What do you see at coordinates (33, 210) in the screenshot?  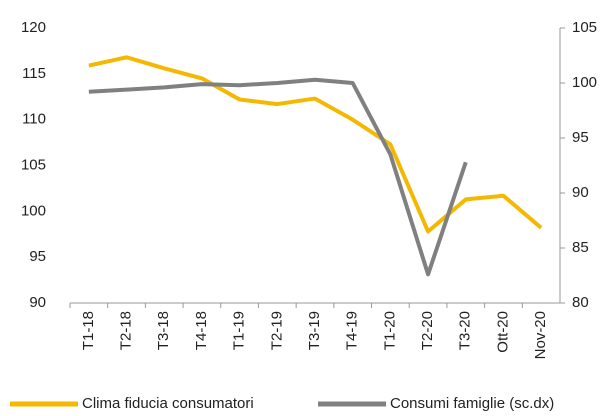 I see `y-tick-label: 100` at bounding box center [33, 210].